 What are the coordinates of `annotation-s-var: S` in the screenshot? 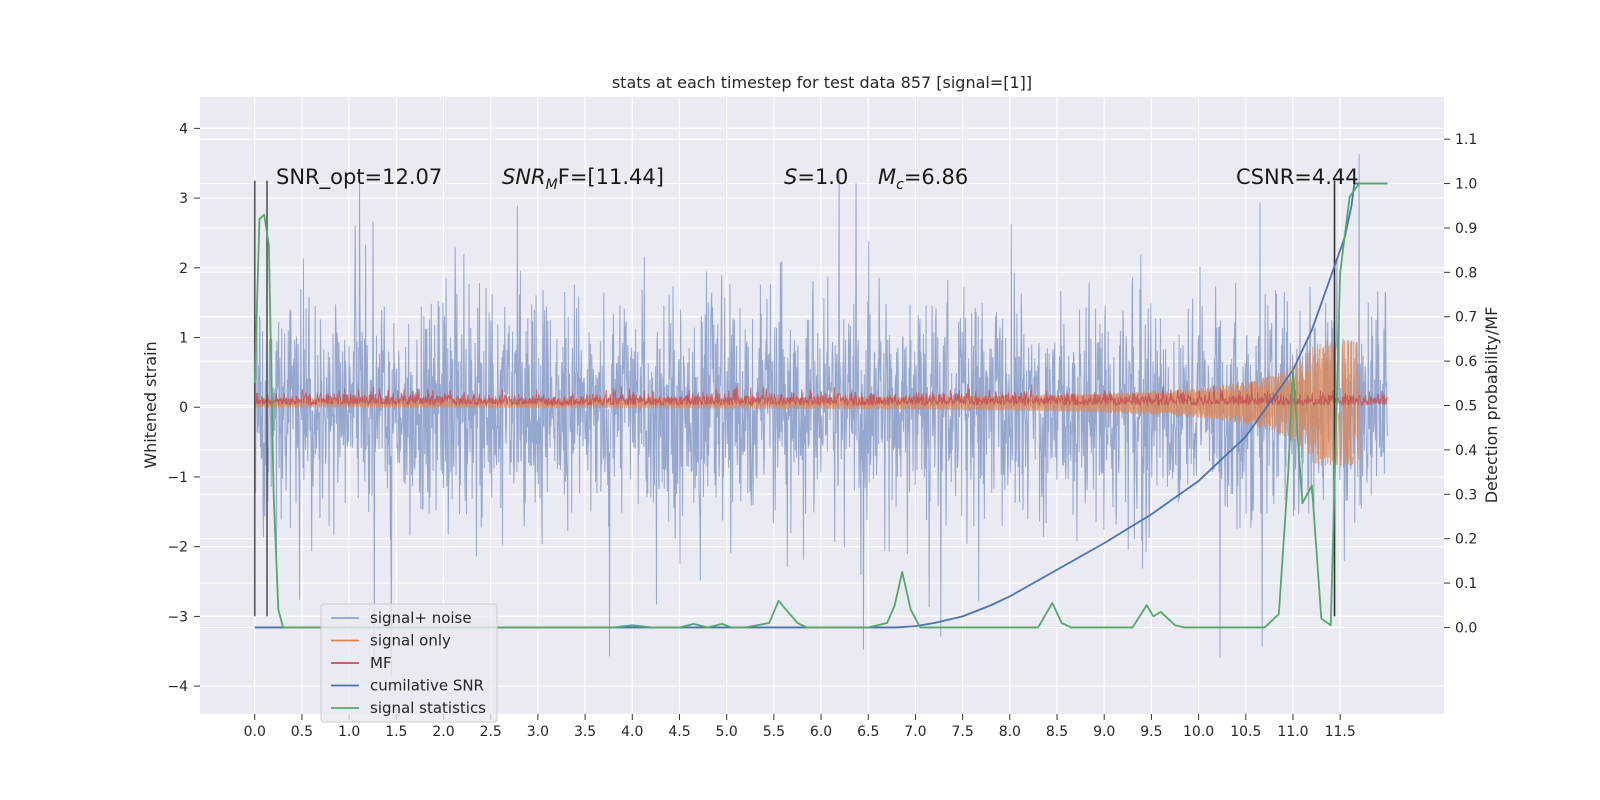 It's located at (790, 177).